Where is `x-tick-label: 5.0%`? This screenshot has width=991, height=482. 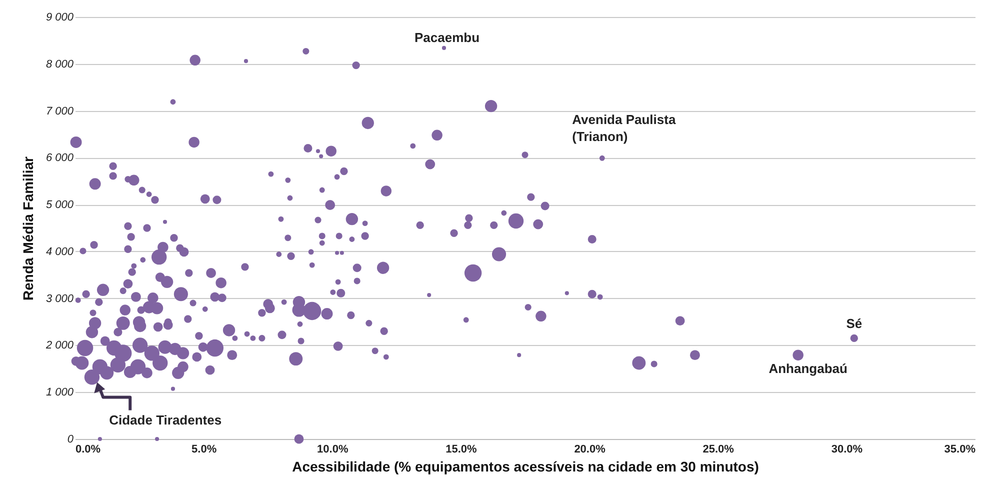 x-tick-label: 5.0% is located at coordinates (204, 450).